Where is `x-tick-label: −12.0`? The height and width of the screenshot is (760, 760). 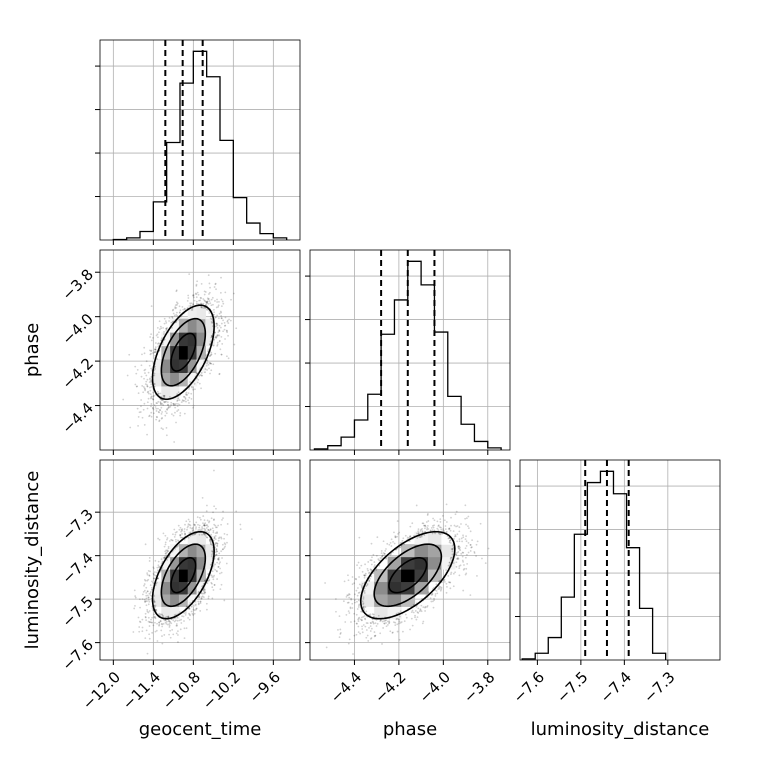
x-tick-label: −12.0 is located at coordinates (101, 690).